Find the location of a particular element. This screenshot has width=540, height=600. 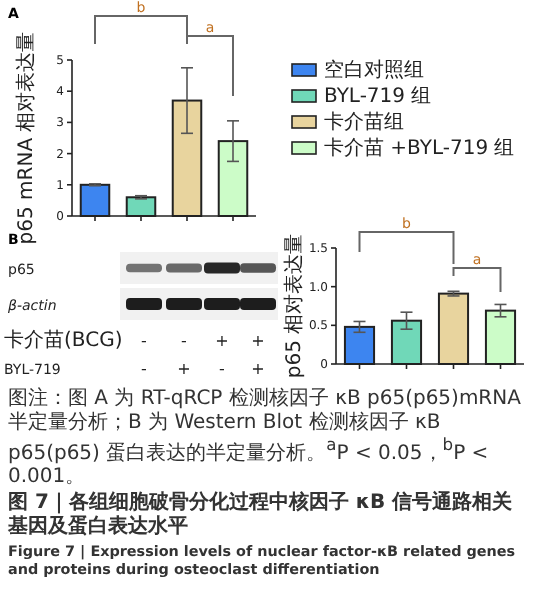

text: 卡介苗(BCG) is located at coordinates (63, 340).